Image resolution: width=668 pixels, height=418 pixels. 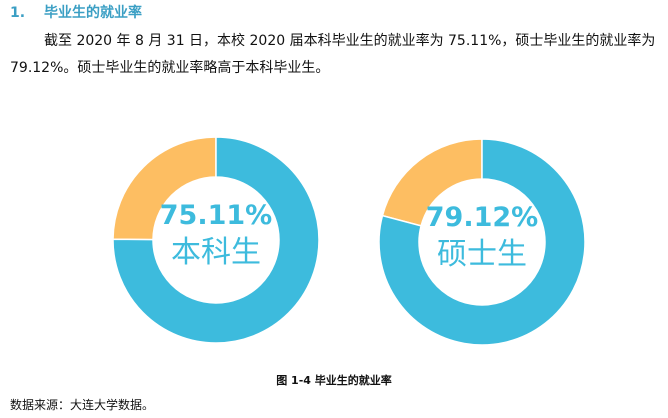 I want to click on section-heading: 1. 毕业生的就业率, so click(x=76, y=12).